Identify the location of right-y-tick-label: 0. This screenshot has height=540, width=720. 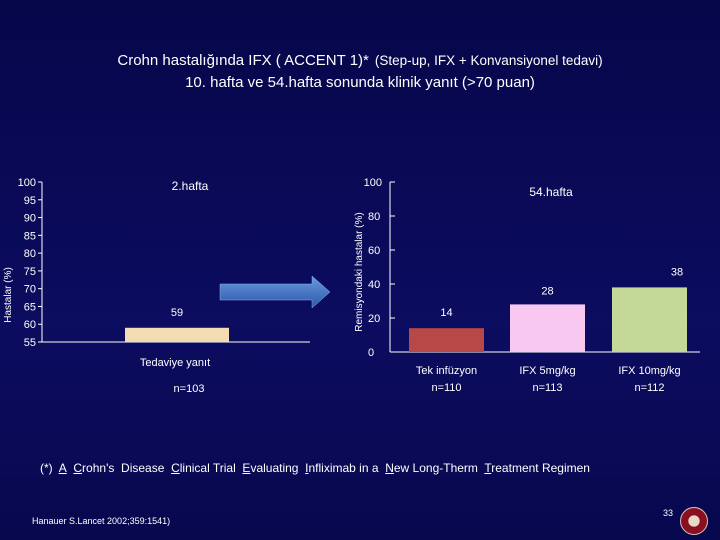
(371, 353).